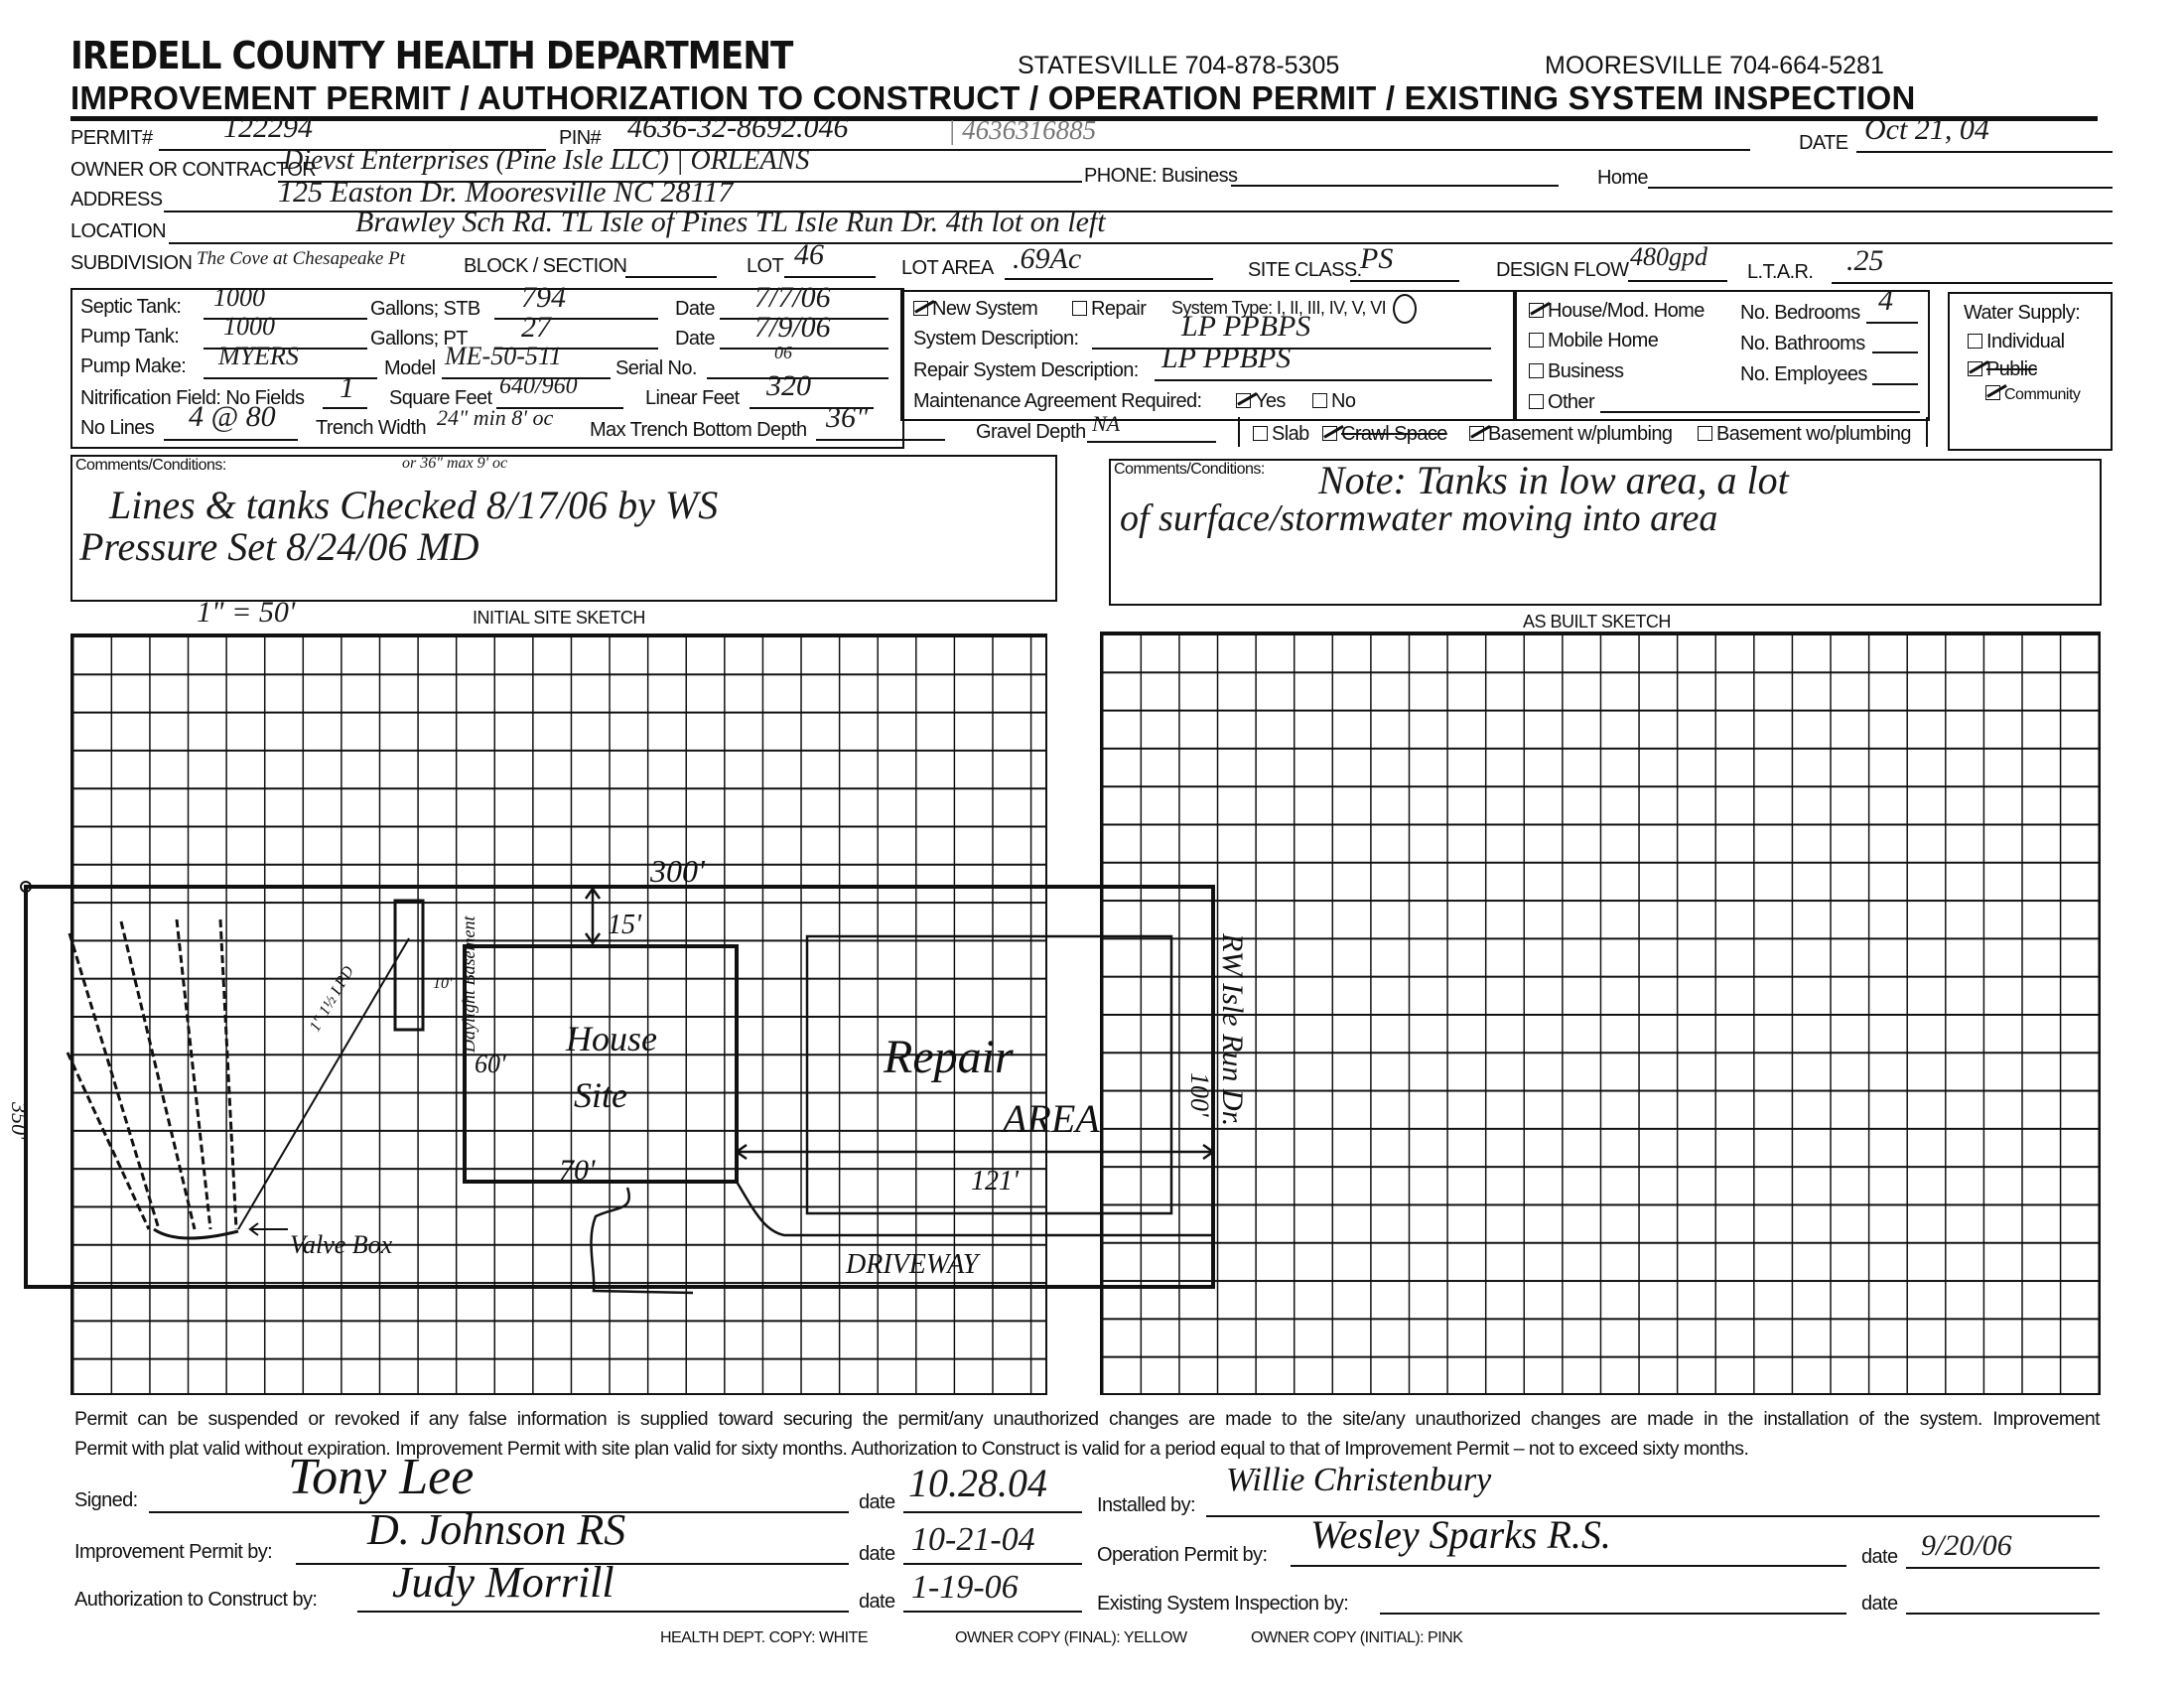 This screenshot has width=2184, height=1689. I want to click on lot-value: 46, so click(809, 254).